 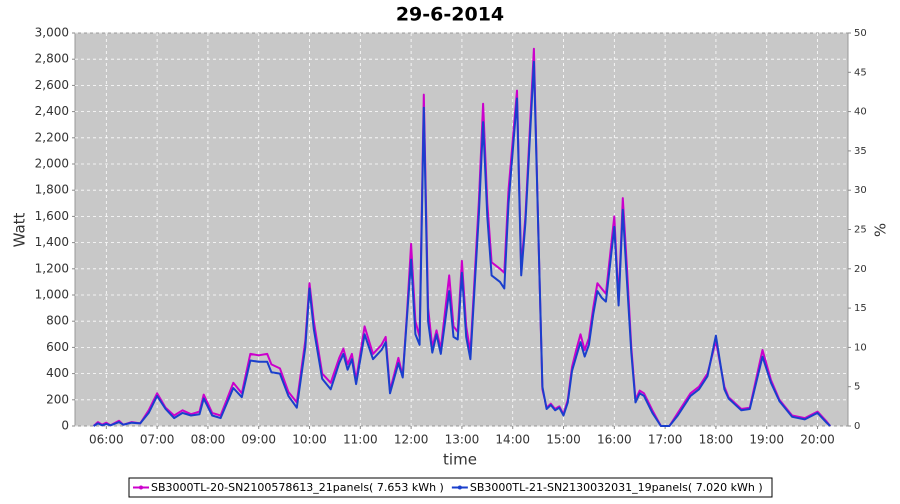 What do you see at coordinates (309, 440) in the screenshot?
I see `x-tick-label: 10:00` at bounding box center [309, 440].